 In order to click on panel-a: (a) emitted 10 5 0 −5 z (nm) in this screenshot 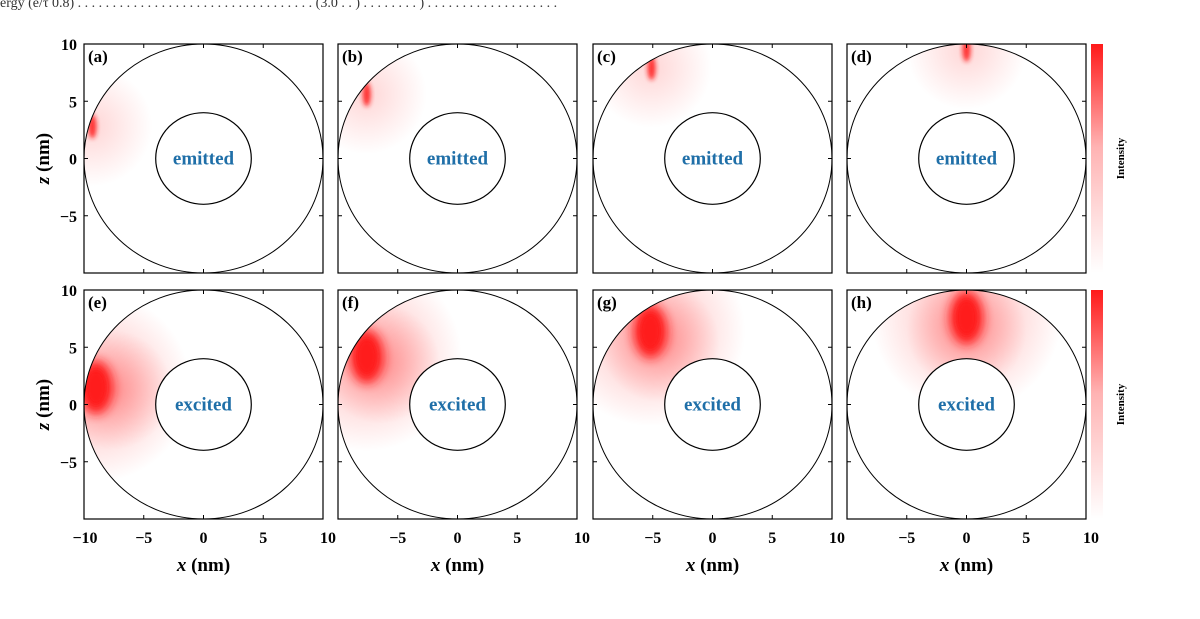, I will do `click(178, 155)`.